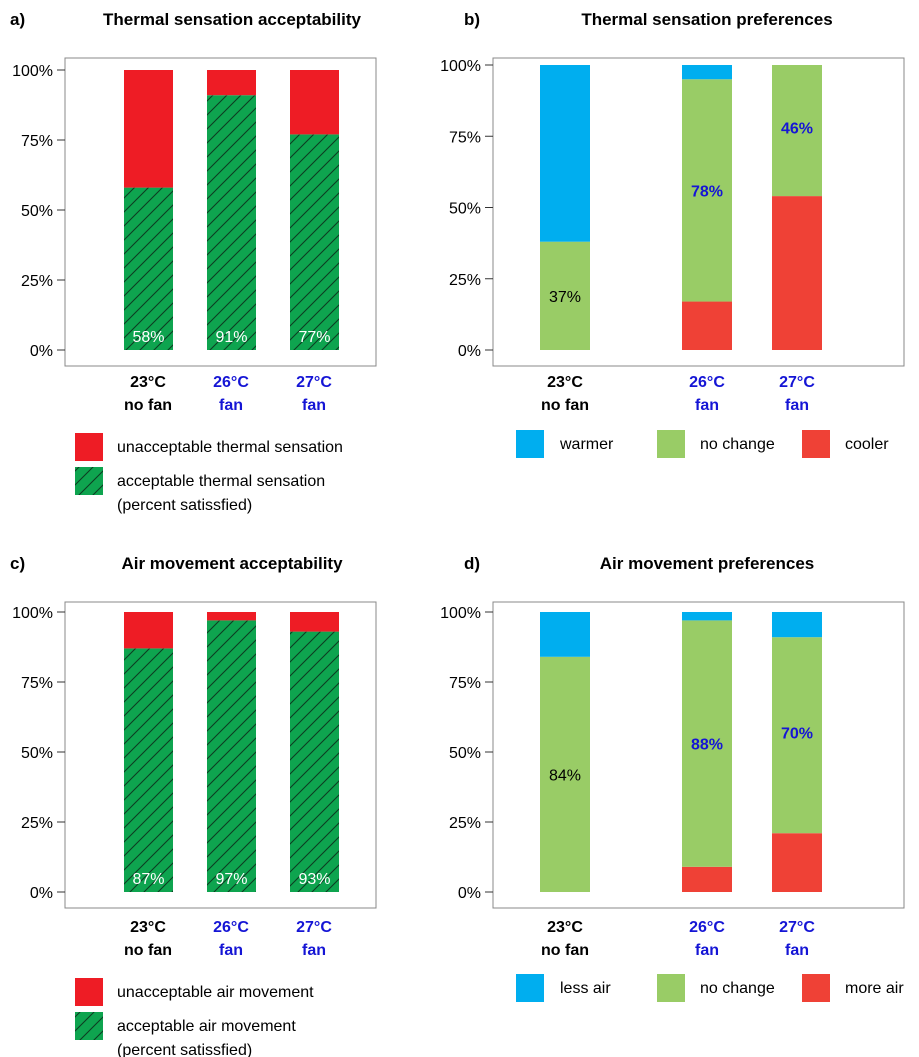 This screenshot has height=1057, width=919. What do you see at coordinates (797, 733) in the screenshot?
I see `data-label: 70%` at bounding box center [797, 733].